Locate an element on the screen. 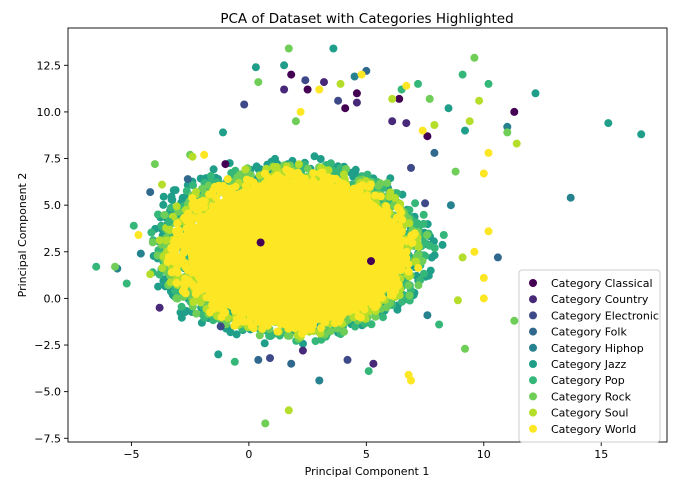 The image size is (686, 491). legend-label: Category Jazz is located at coordinates (589, 364).